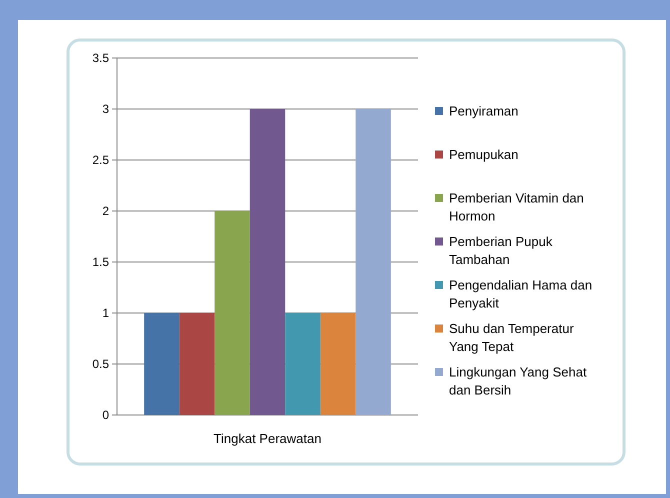 This screenshot has width=670, height=498. What do you see at coordinates (106, 109) in the screenshot?
I see `y-tick-label: 3` at bounding box center [106, 109].